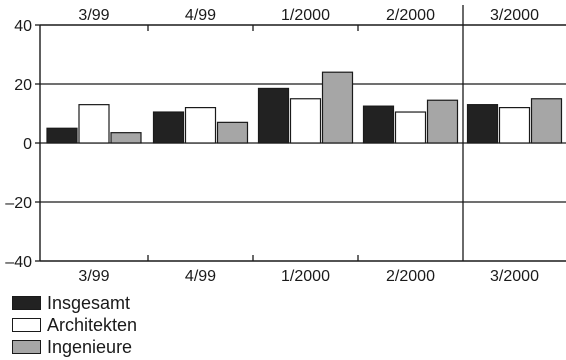 This screenshot has height=360, width=566. I want to click on y-tick-label: 20, so click(23, 85).